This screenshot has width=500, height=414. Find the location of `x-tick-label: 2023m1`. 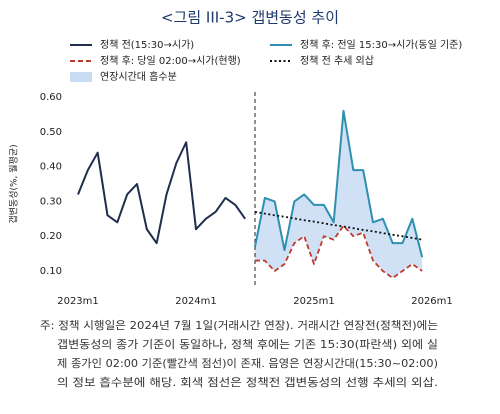

x-tick-label: 2023m1 is located at coordinates (78, 301).